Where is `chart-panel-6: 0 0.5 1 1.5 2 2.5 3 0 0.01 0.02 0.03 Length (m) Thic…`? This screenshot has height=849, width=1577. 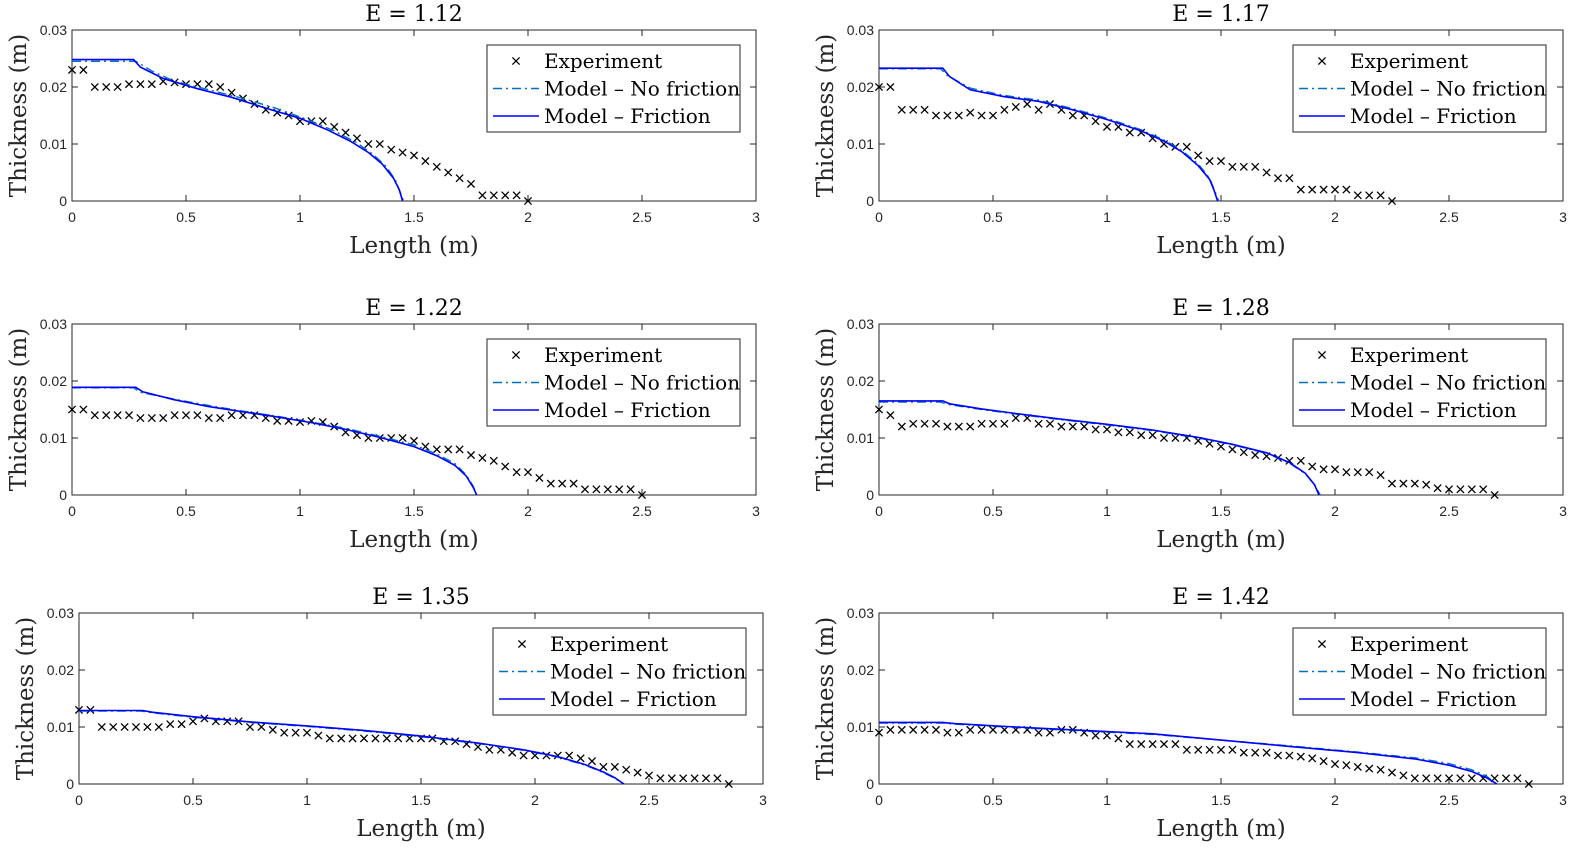
chart-panel-6: 0 0.5 1 1.5 2 2.5 3 0 0.01 0.02 0.03 Length (m) Thic… is located at coordinates (1190, 713).